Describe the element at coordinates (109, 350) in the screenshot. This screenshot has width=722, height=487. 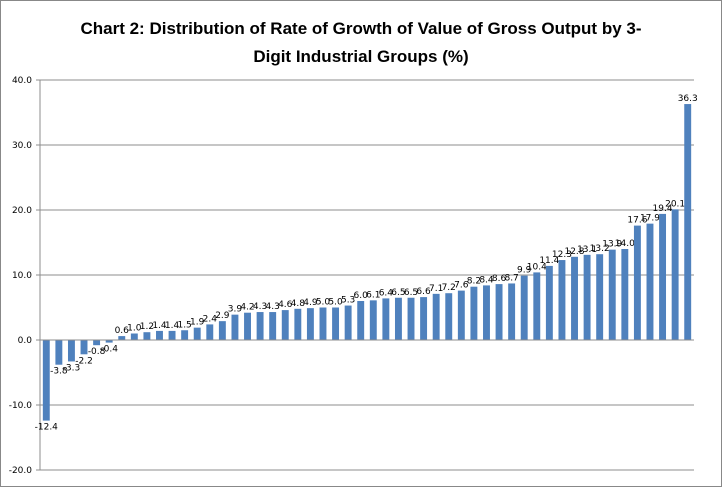
I see `data-label: -0.4` at that location.